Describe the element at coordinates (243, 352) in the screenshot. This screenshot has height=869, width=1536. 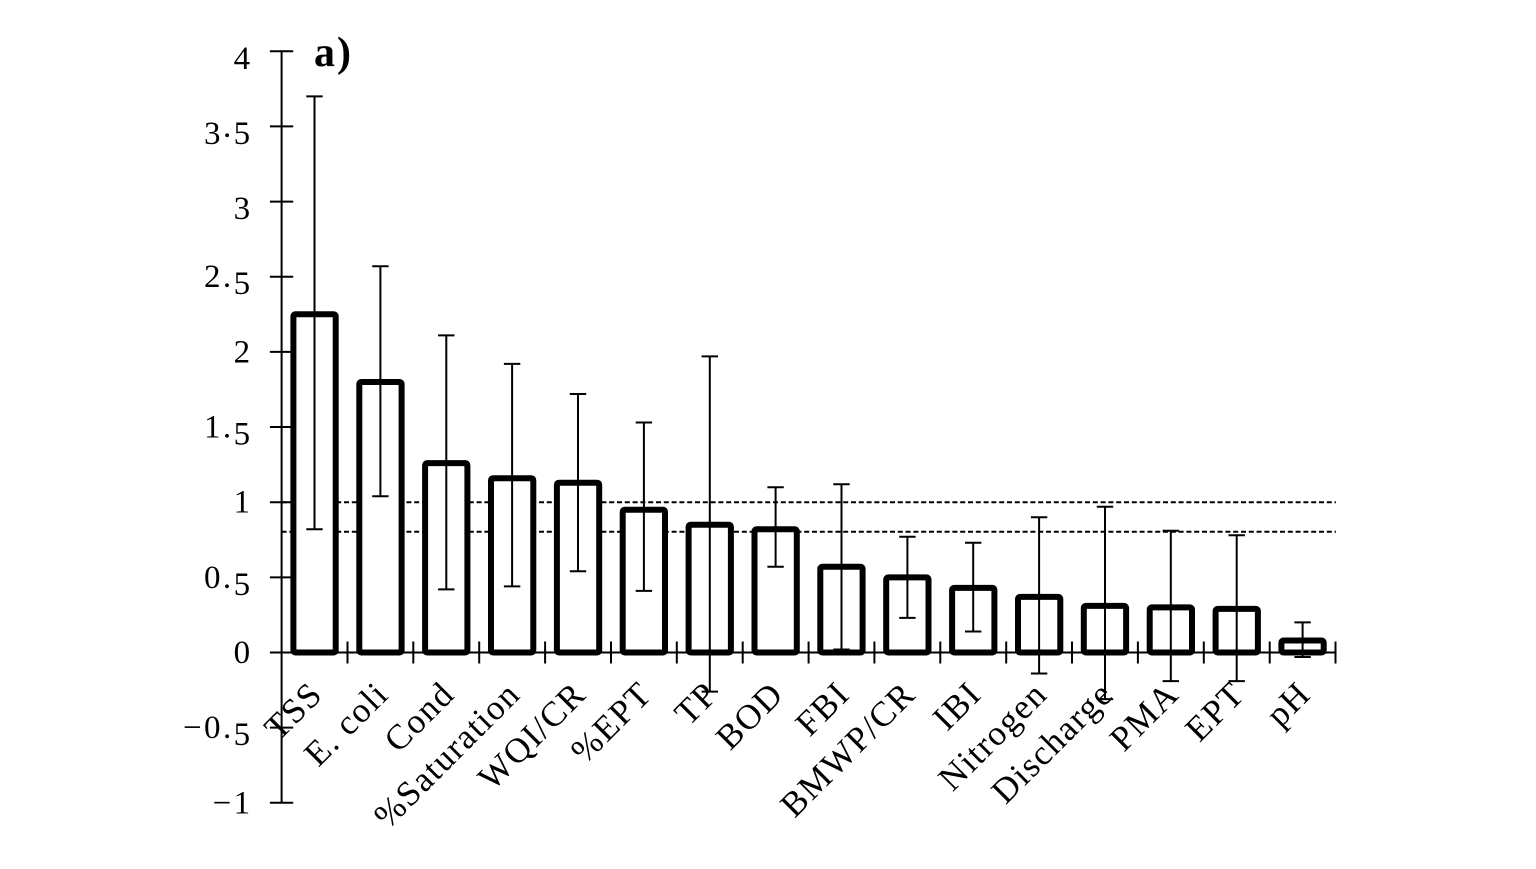
I see `svg-text: 2` at that location.